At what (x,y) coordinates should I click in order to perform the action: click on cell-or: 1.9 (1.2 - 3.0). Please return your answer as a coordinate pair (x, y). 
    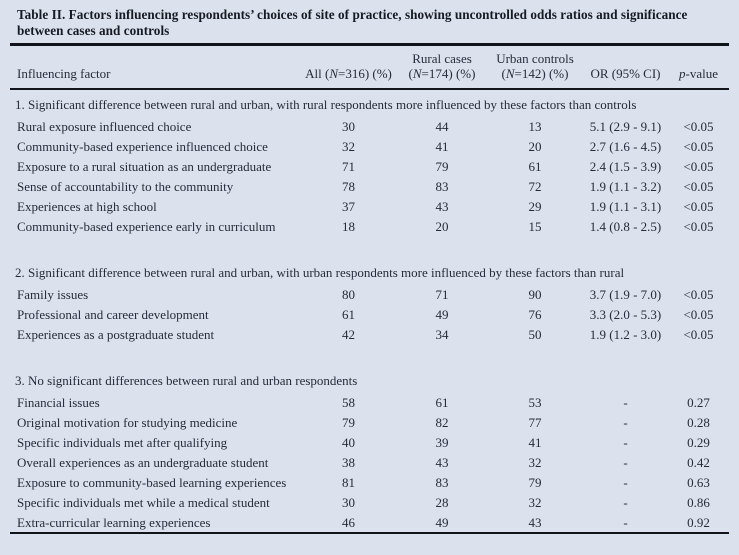
    Looking at the image, I should click on (625, 334).